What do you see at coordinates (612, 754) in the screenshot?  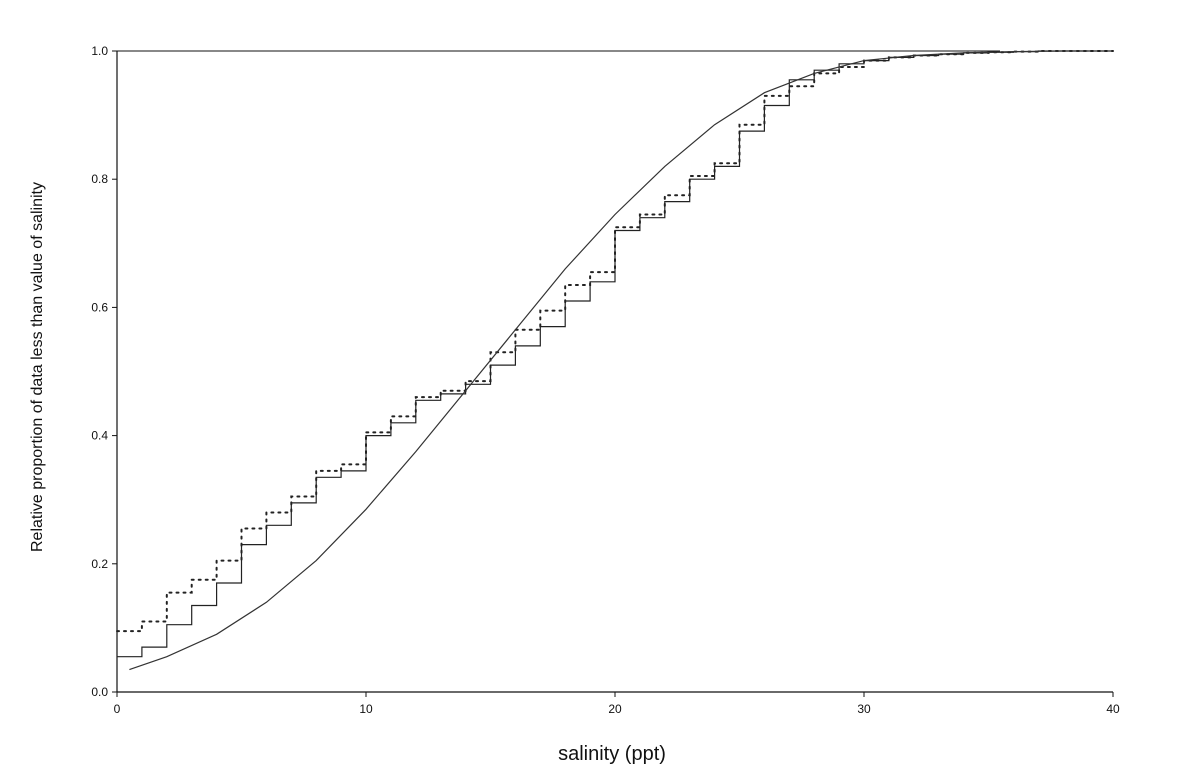 I see `x-axis-title: salinity (ppt)` at bounding box center [612, 754].